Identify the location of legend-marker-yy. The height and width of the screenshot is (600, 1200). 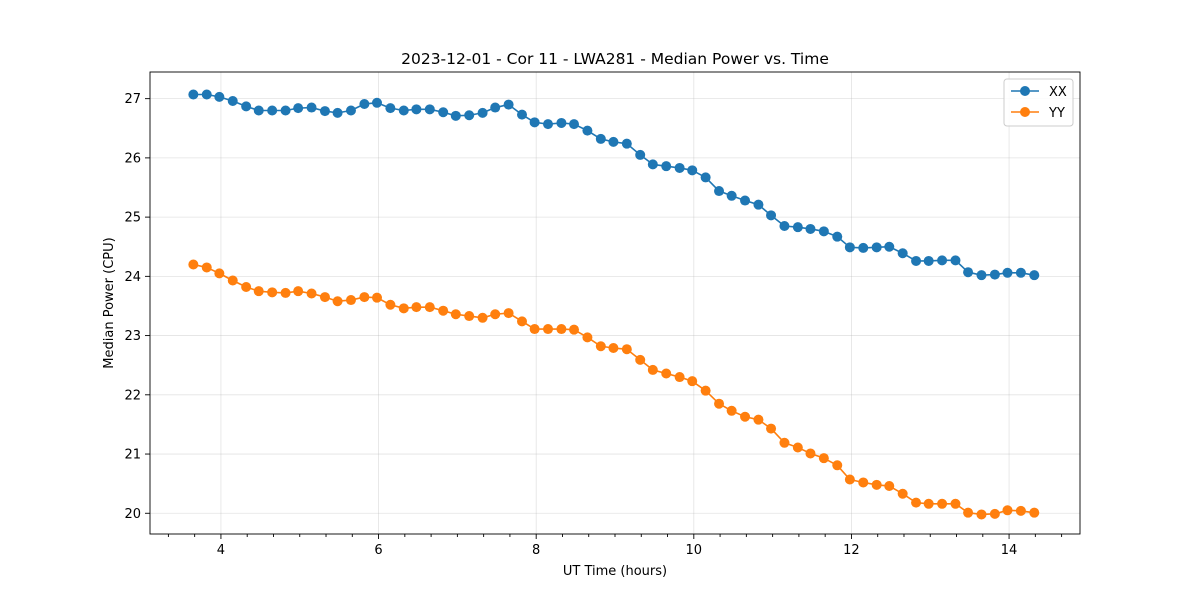
(1025, 112).